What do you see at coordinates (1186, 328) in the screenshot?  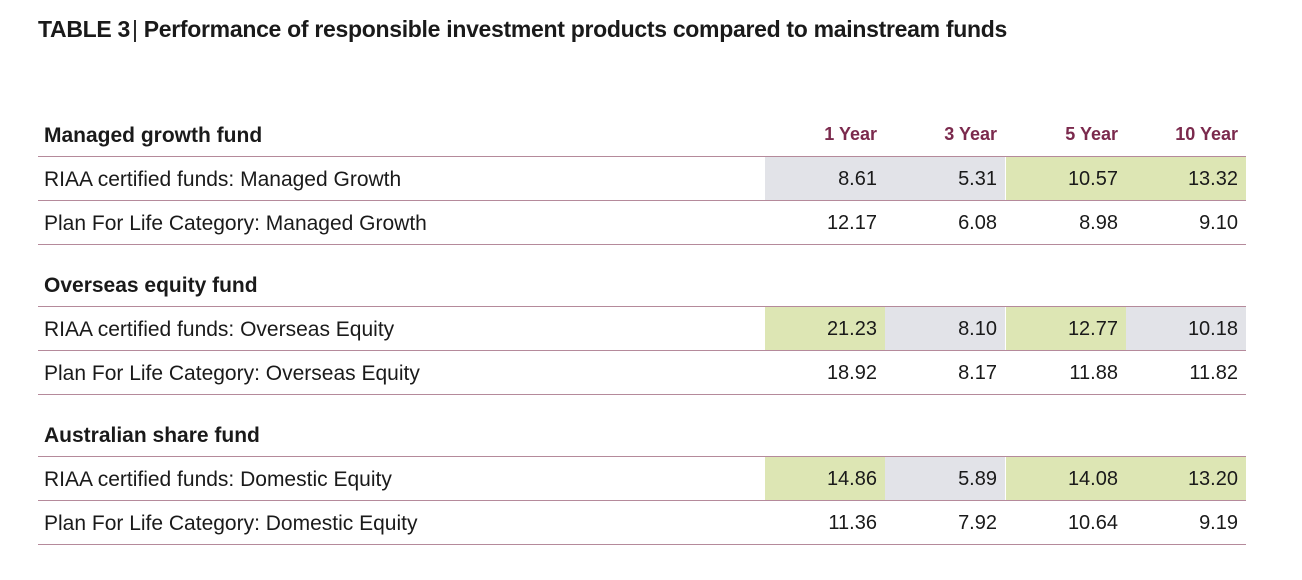 I see `value-cell: 10.18` at bounding box center [1186, 328].